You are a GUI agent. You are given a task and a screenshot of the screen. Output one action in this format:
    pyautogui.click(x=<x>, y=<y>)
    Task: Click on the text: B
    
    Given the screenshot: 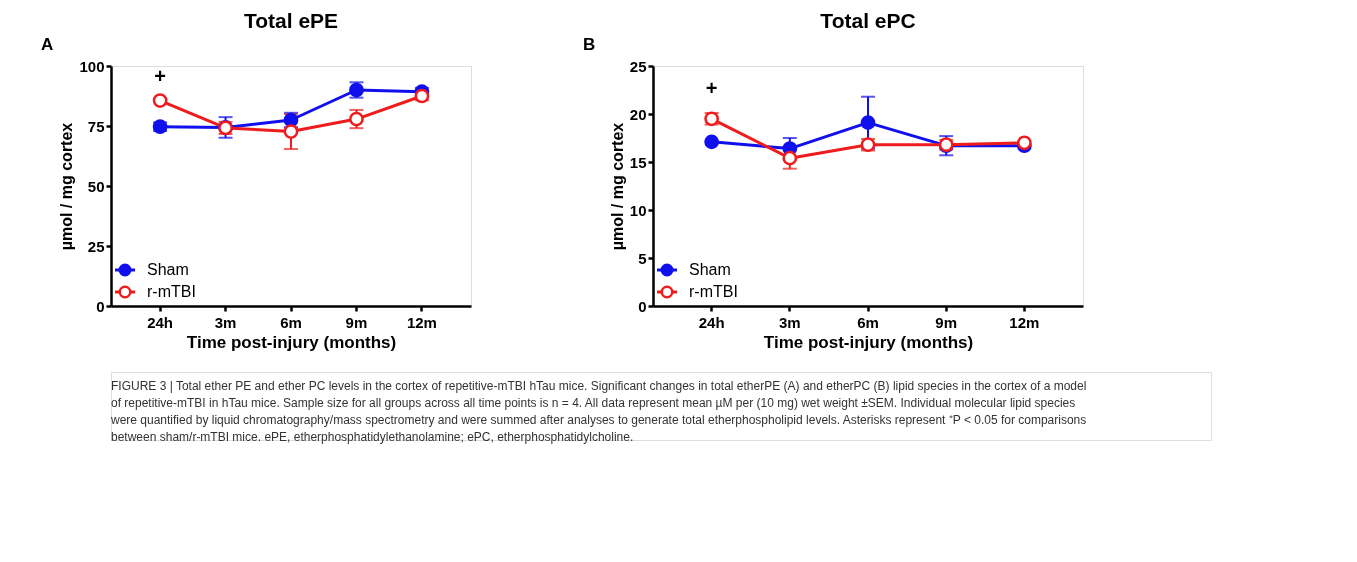 What is the action you would take?
    pyautogui.click(x=589, y=44)
    